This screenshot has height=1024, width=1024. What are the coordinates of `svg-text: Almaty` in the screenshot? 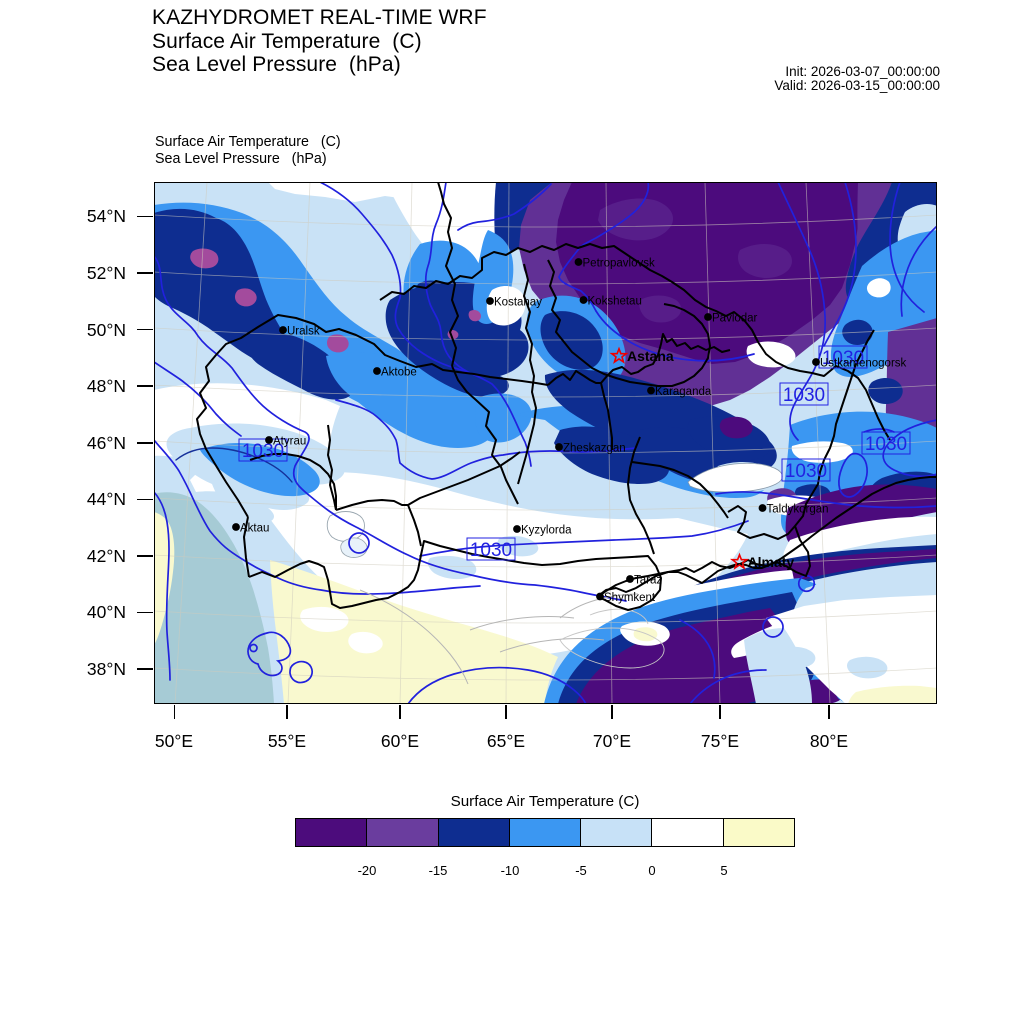 It's located at (771, 562).